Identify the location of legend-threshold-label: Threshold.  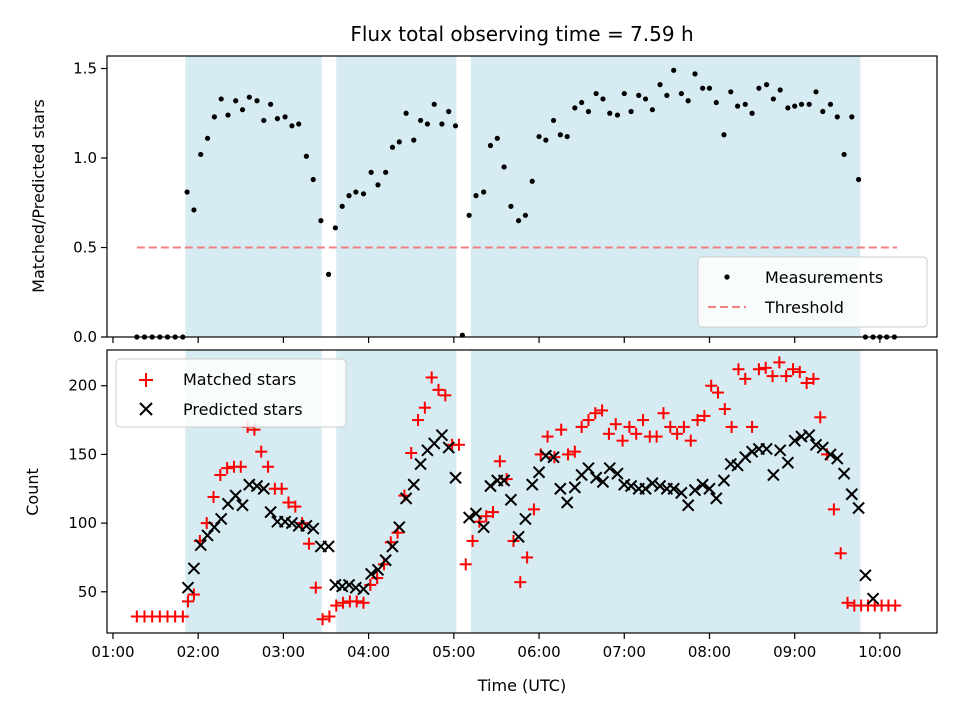
(804, 307).